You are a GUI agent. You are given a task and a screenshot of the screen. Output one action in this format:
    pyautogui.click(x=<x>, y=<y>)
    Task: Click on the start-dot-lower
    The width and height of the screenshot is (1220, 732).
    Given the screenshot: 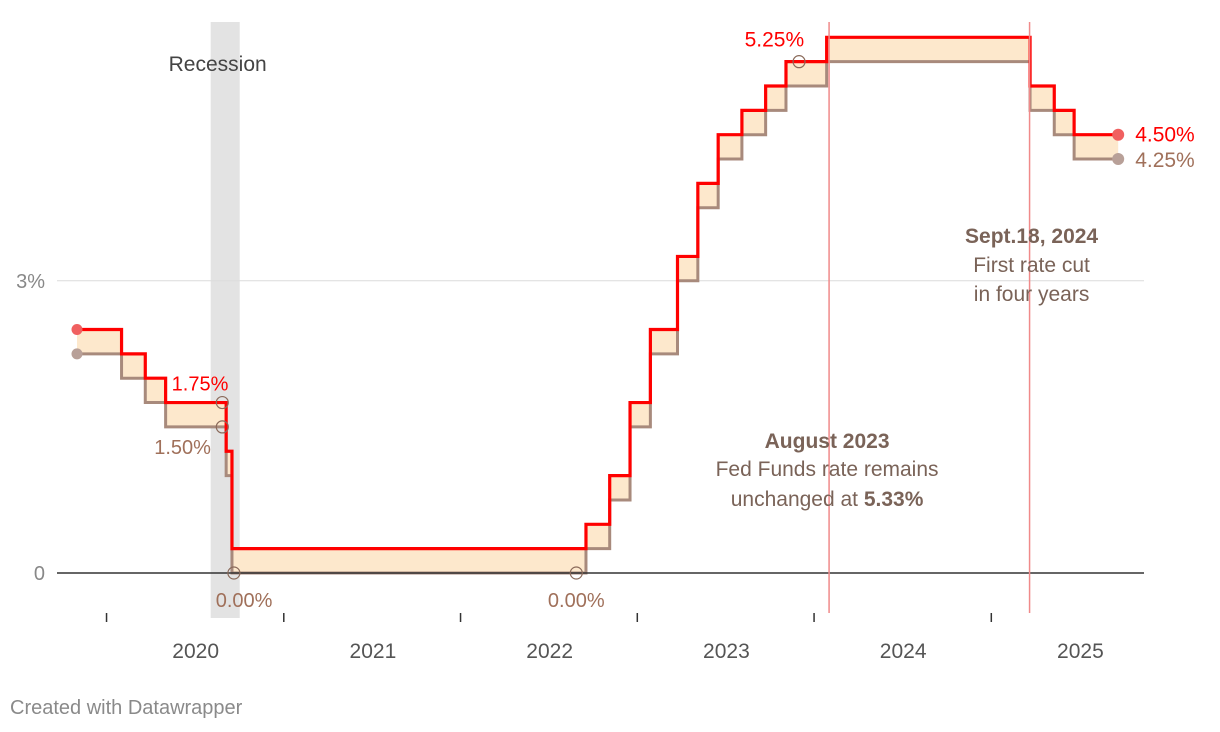 What is the action you would take?
    pyautogui.click(x=77, y=354)
    